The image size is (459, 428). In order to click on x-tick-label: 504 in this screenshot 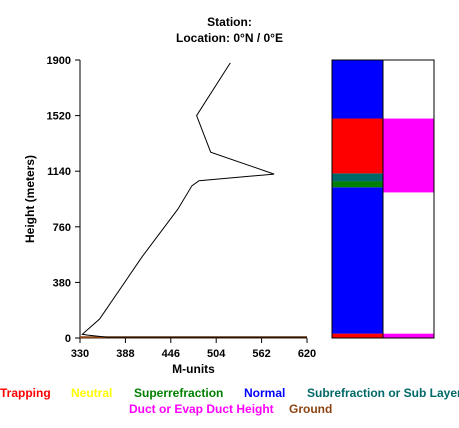, I will do `click(216, 354)`.